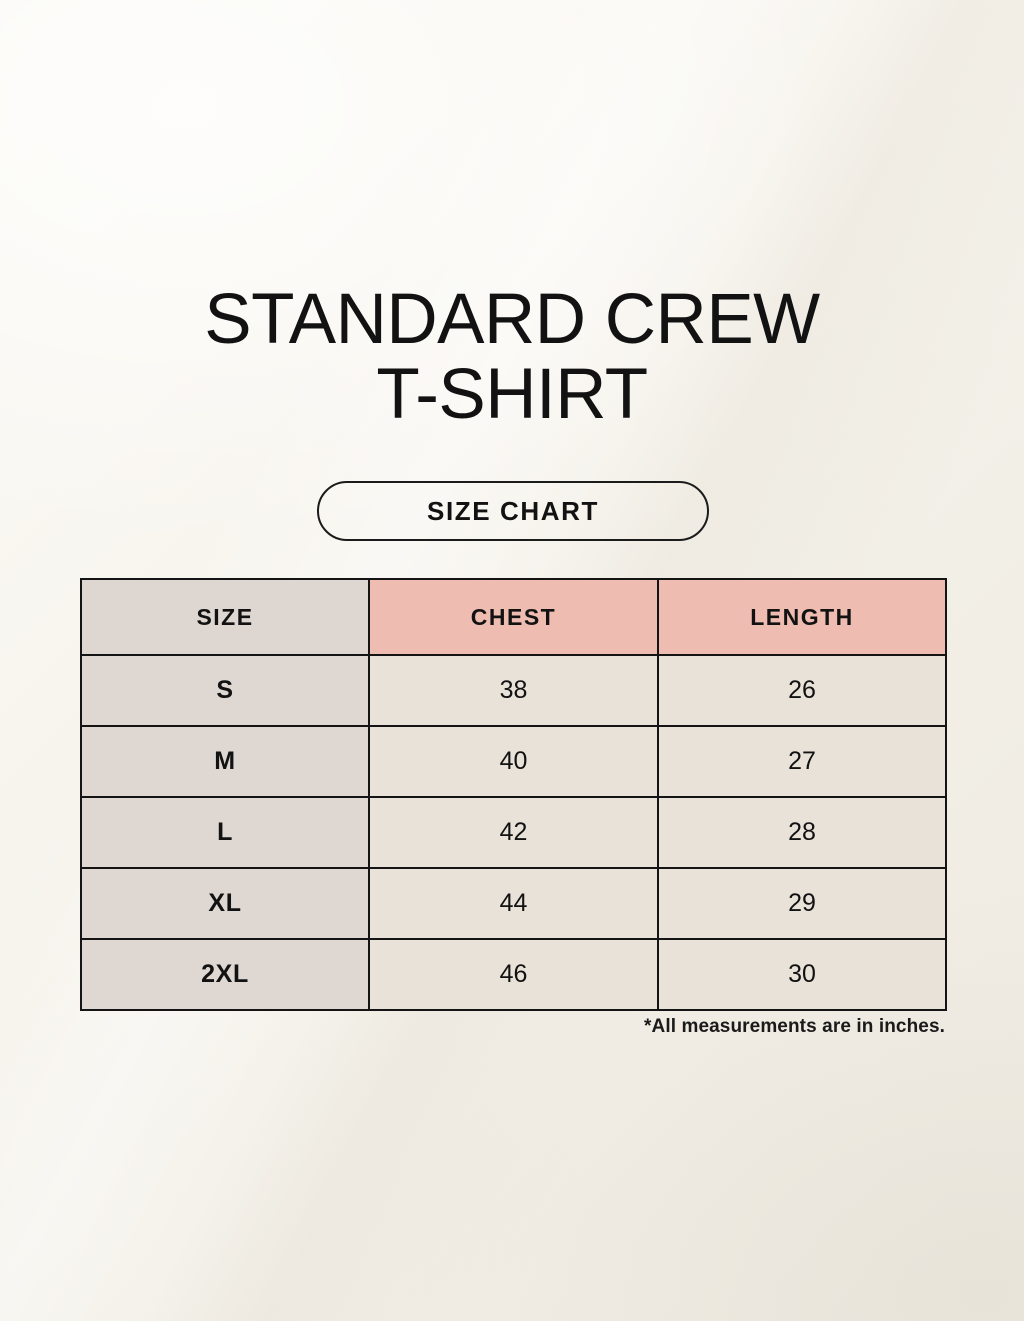  What do you see at coordinates (802, 903) in the screenshot?
I see `cell-length: 29` at bounding box center [802, 903].